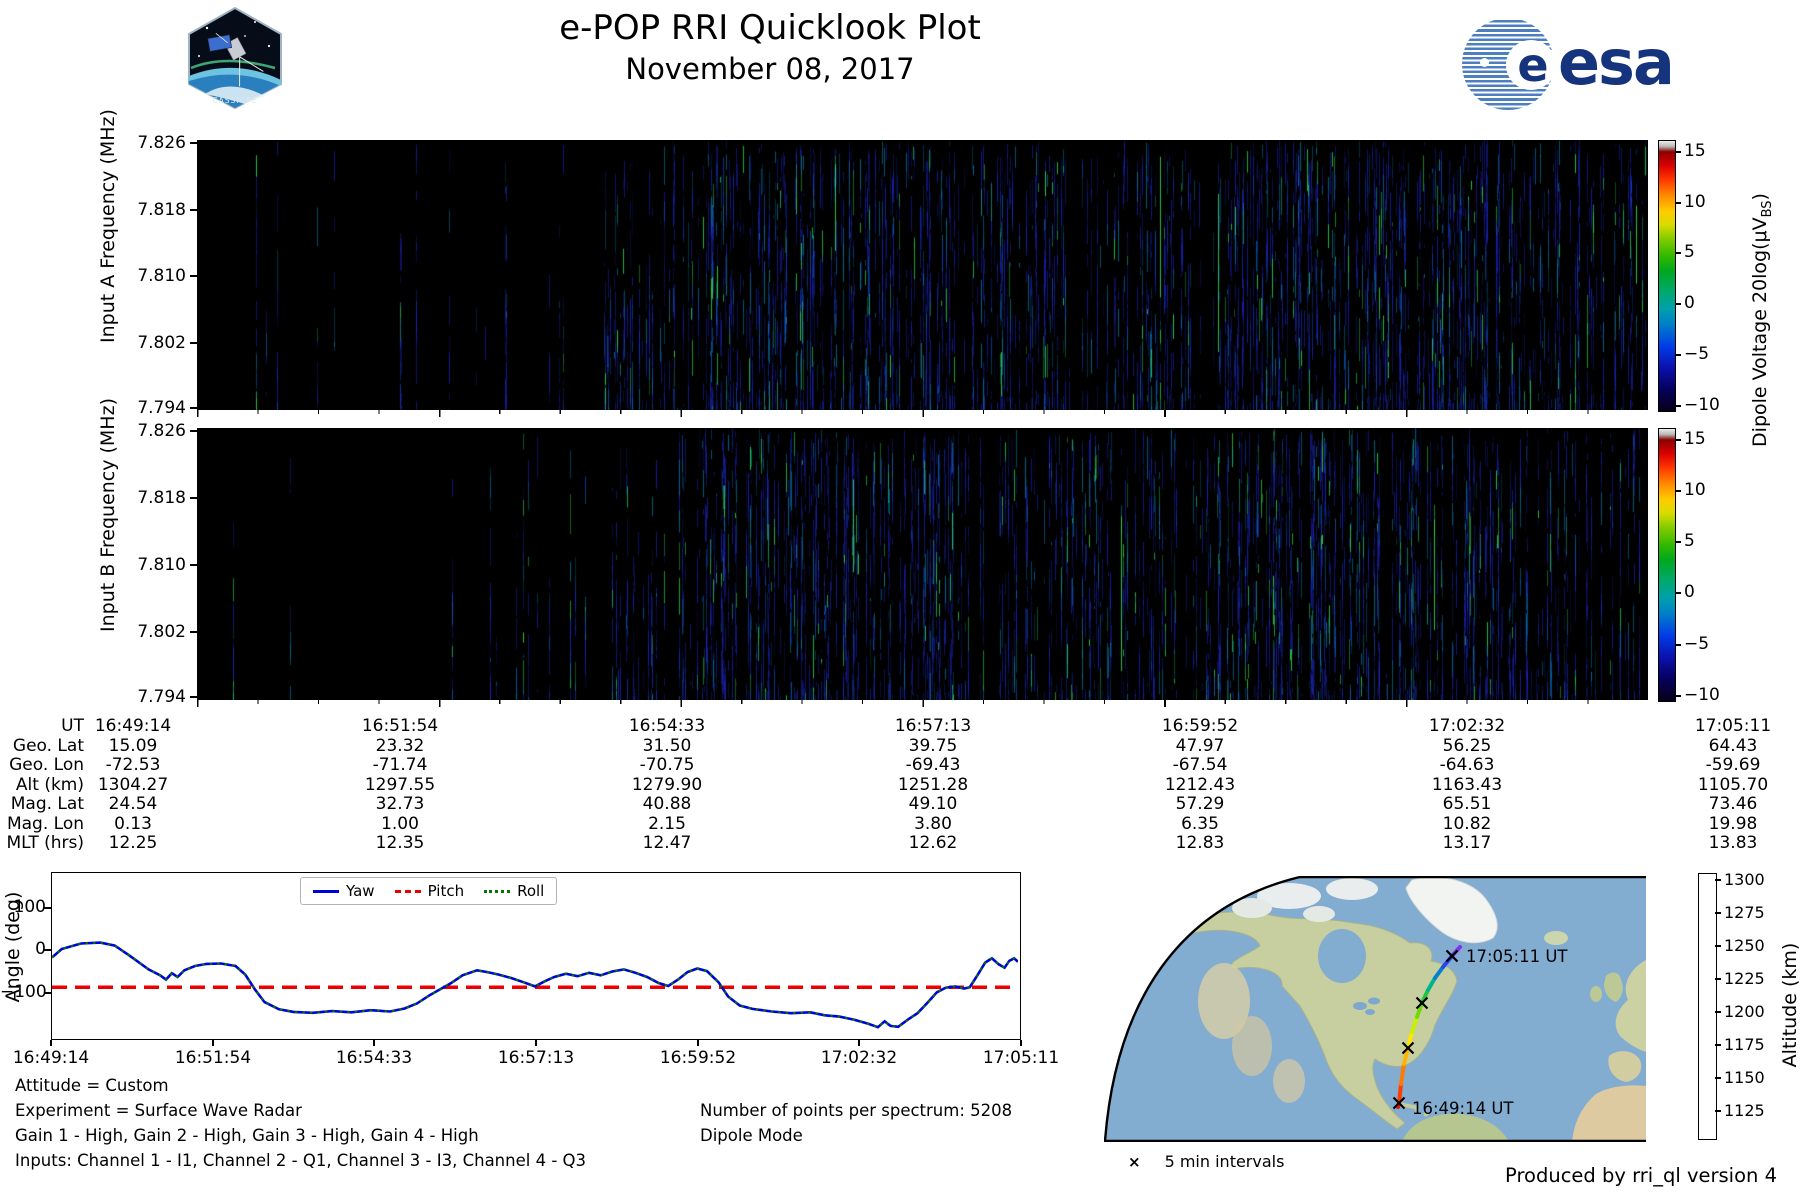 The height and width of the screenshot is (1200, 1800). I want to click on ephemeris-cell: 56.25, so click(1467, 745).